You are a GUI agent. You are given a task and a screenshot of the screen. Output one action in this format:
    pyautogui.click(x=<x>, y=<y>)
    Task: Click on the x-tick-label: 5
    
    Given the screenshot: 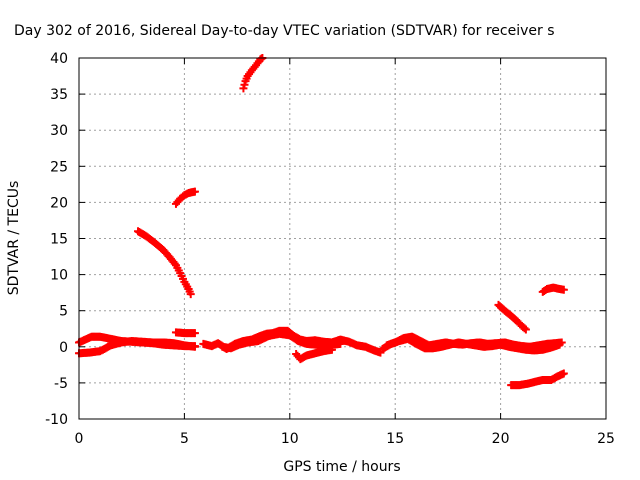 What is the action you would take?
    pyautogui.click(x=184, y=439)
    